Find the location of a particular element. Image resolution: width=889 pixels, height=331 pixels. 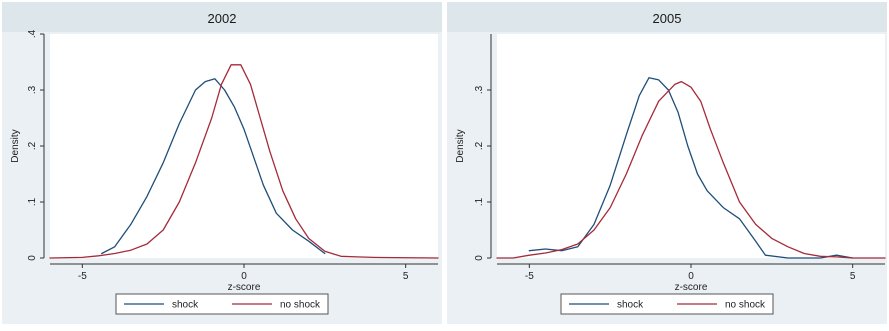

series-line-shock is located at coordinates (213, 166).